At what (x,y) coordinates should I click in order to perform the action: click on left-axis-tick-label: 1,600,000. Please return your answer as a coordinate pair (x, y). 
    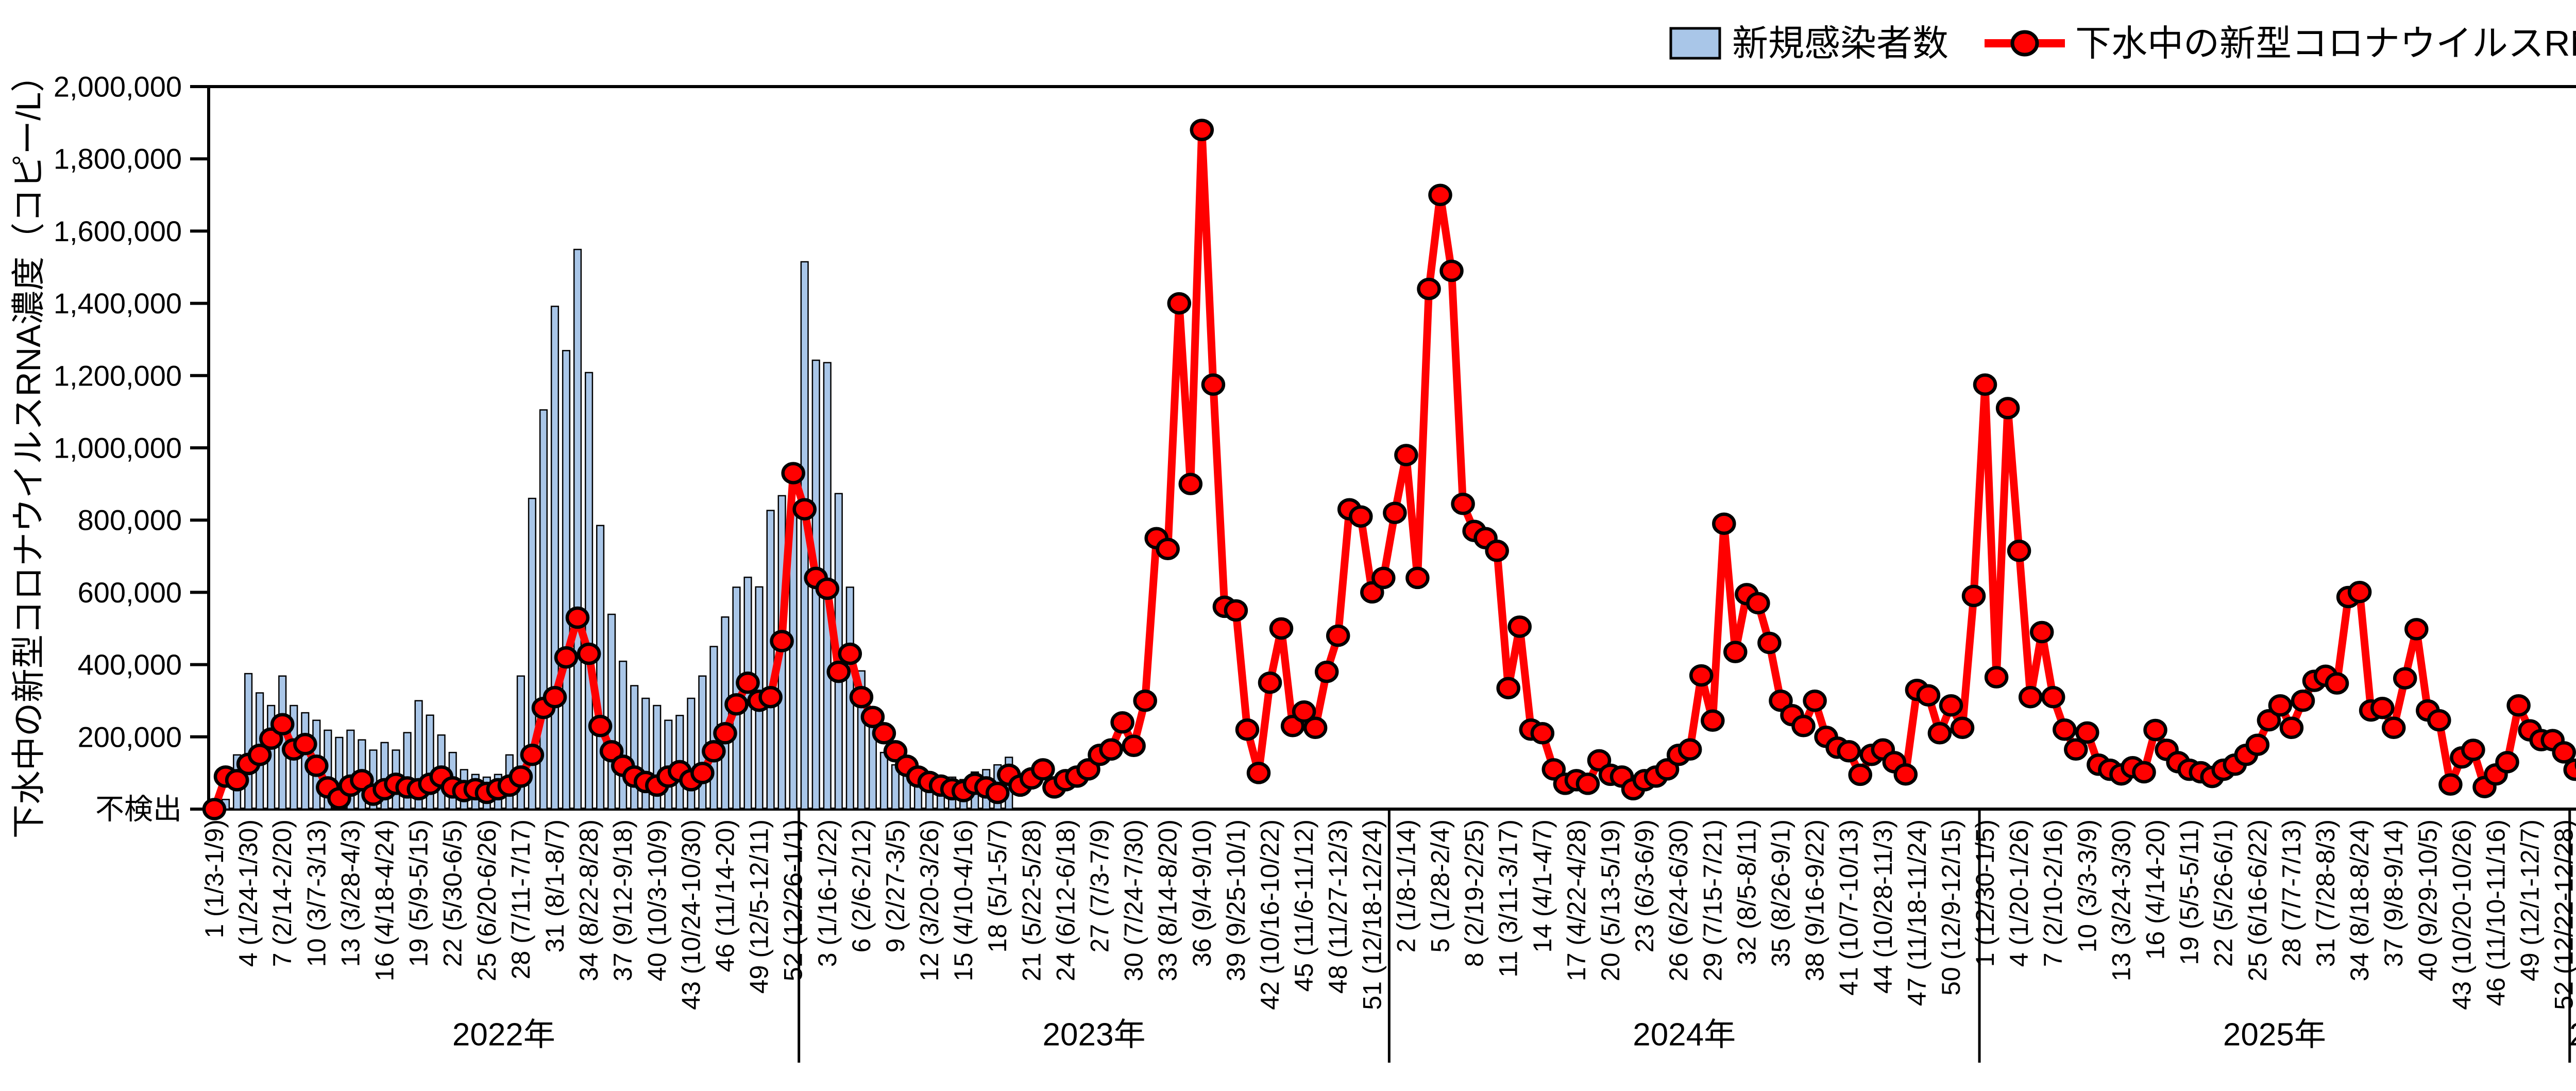
    Looking at the image, I should click on (118, 231).